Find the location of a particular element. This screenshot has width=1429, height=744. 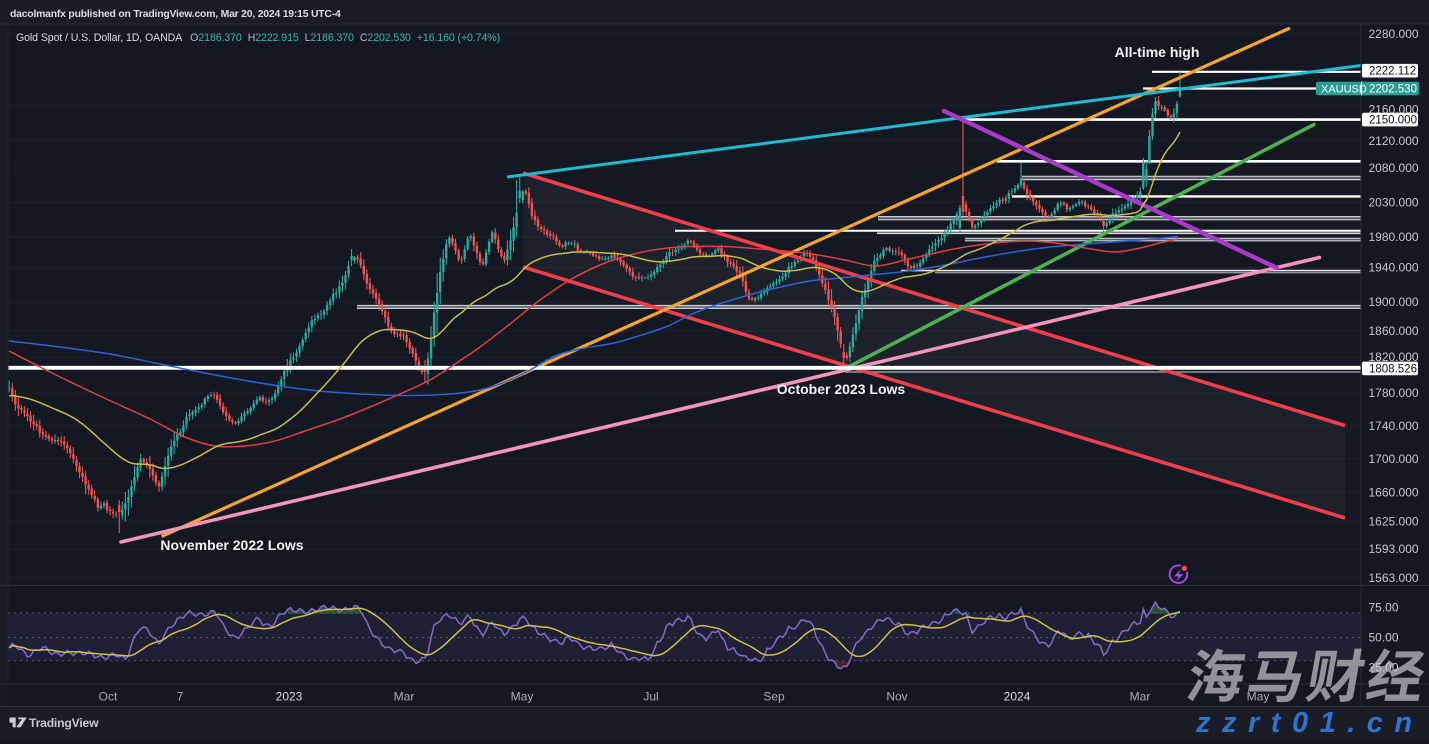

svg-text: Nov is located at coordinates (896, 697).